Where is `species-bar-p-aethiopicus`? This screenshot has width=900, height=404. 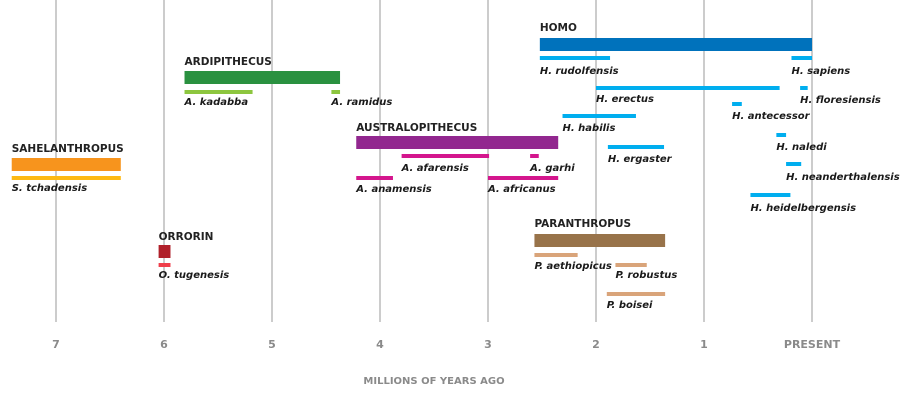 species-bar-p-aethiopicus is located at coordinates (556, 255).